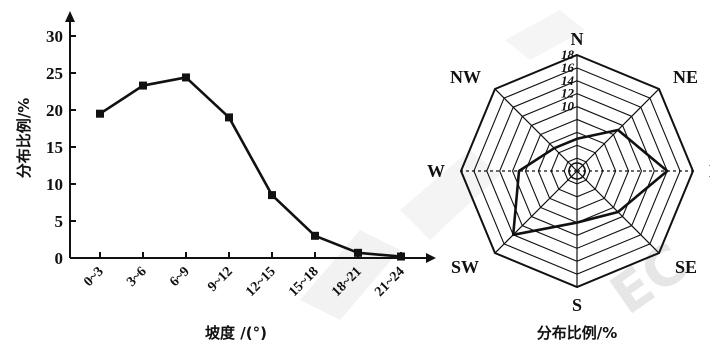 The width and height of the screenshot is (710, 344). Describe the element at coordinates (94, 277) in the screenshot. I see `x-tick-label: 0~3` at that location.